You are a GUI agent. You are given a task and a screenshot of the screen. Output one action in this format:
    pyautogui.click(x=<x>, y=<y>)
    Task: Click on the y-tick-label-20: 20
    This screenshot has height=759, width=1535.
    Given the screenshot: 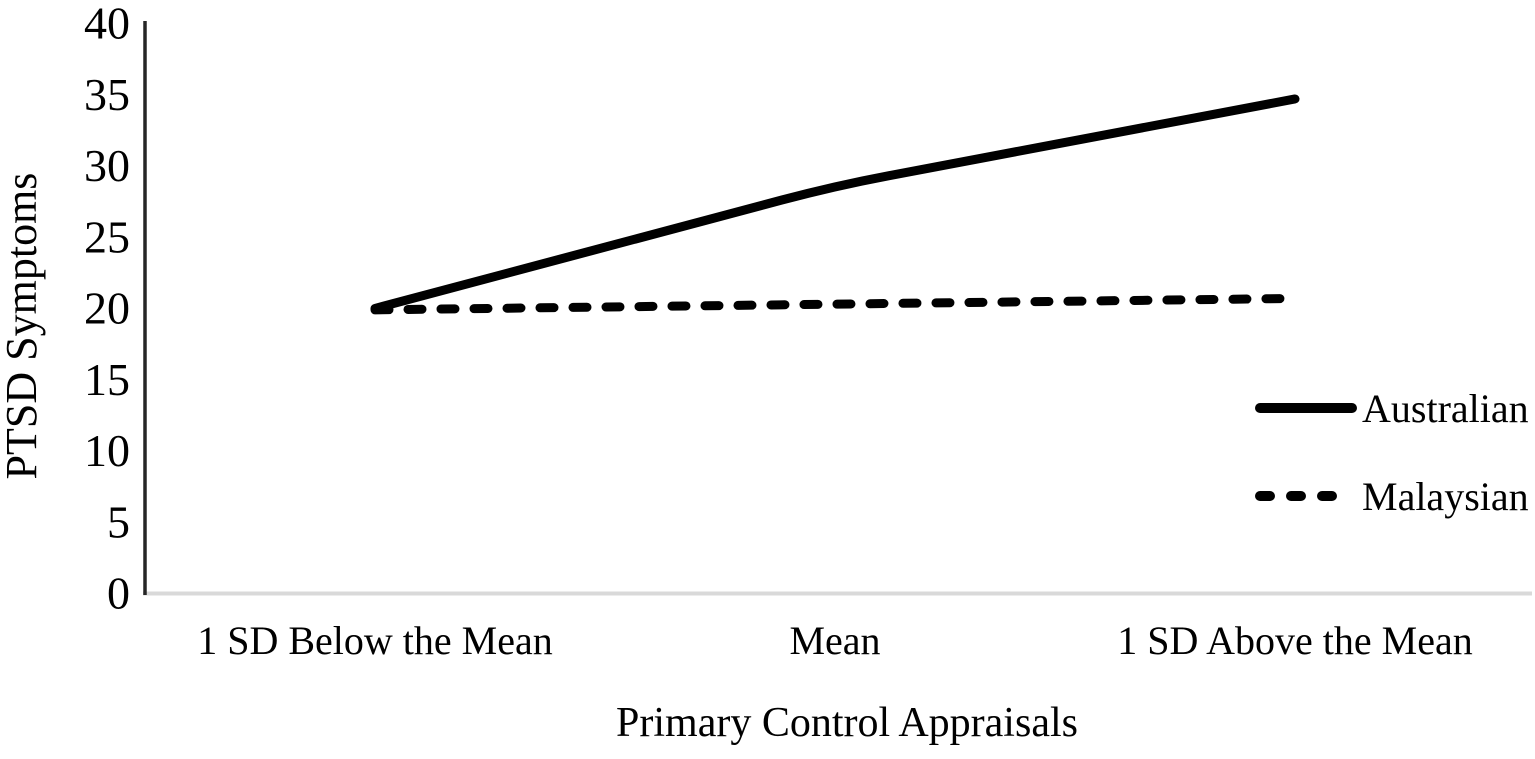 What is the action you would take?
    pyautogui.click(x=107, y=308)
    